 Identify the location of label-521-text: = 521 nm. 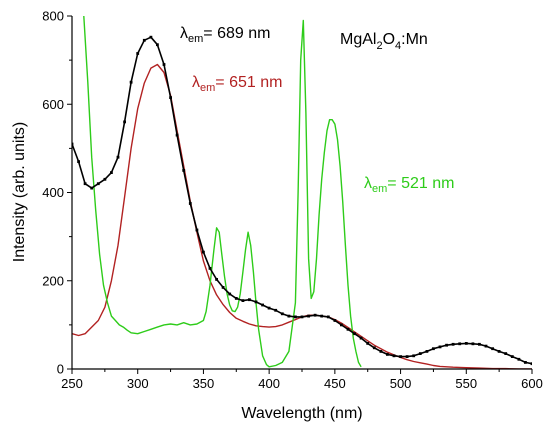
(420, 183).